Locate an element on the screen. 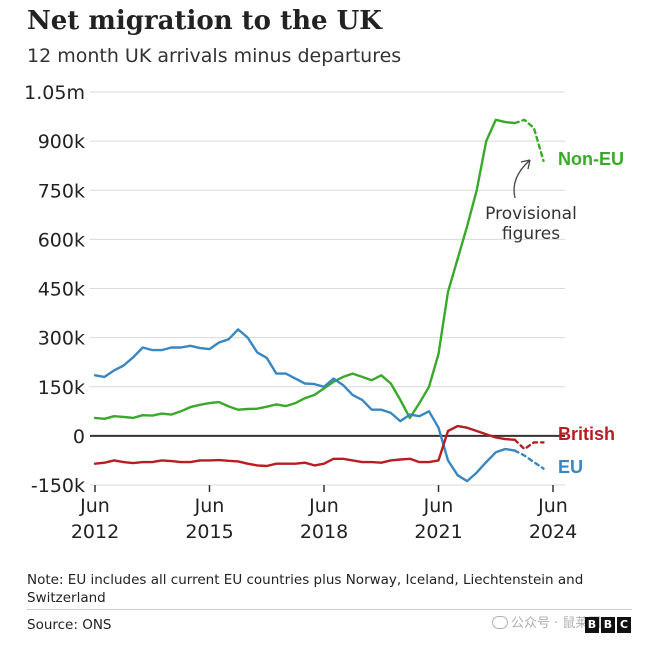 This screenshot has height=646, width=660. x-tick-label-year: 2012 is located at coordinates (95, 532).